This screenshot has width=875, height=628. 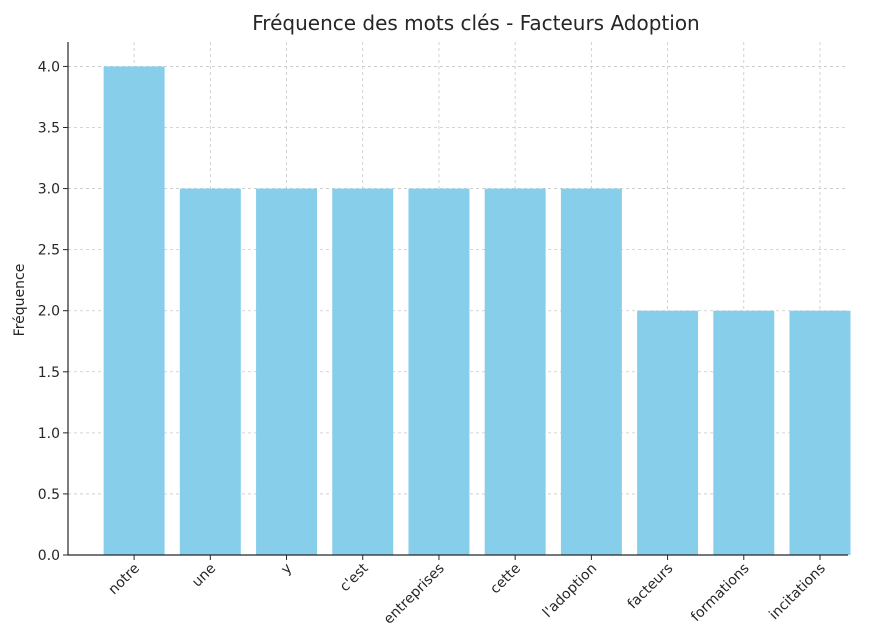 I want to click on x-tick-label: c'est, so click(x=354, y=577).